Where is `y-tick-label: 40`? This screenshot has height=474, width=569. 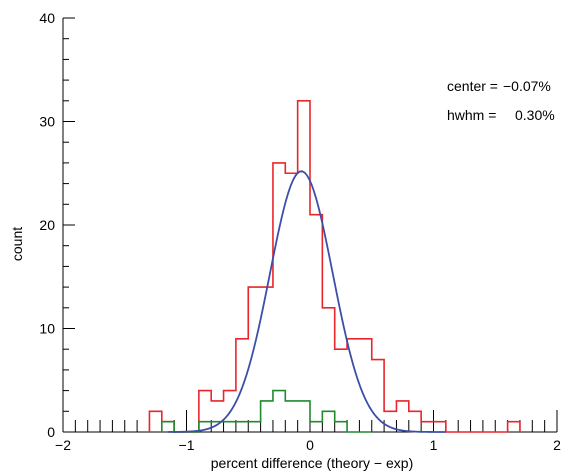 y-tick-label: 40 is located at coordinates (47, 18).